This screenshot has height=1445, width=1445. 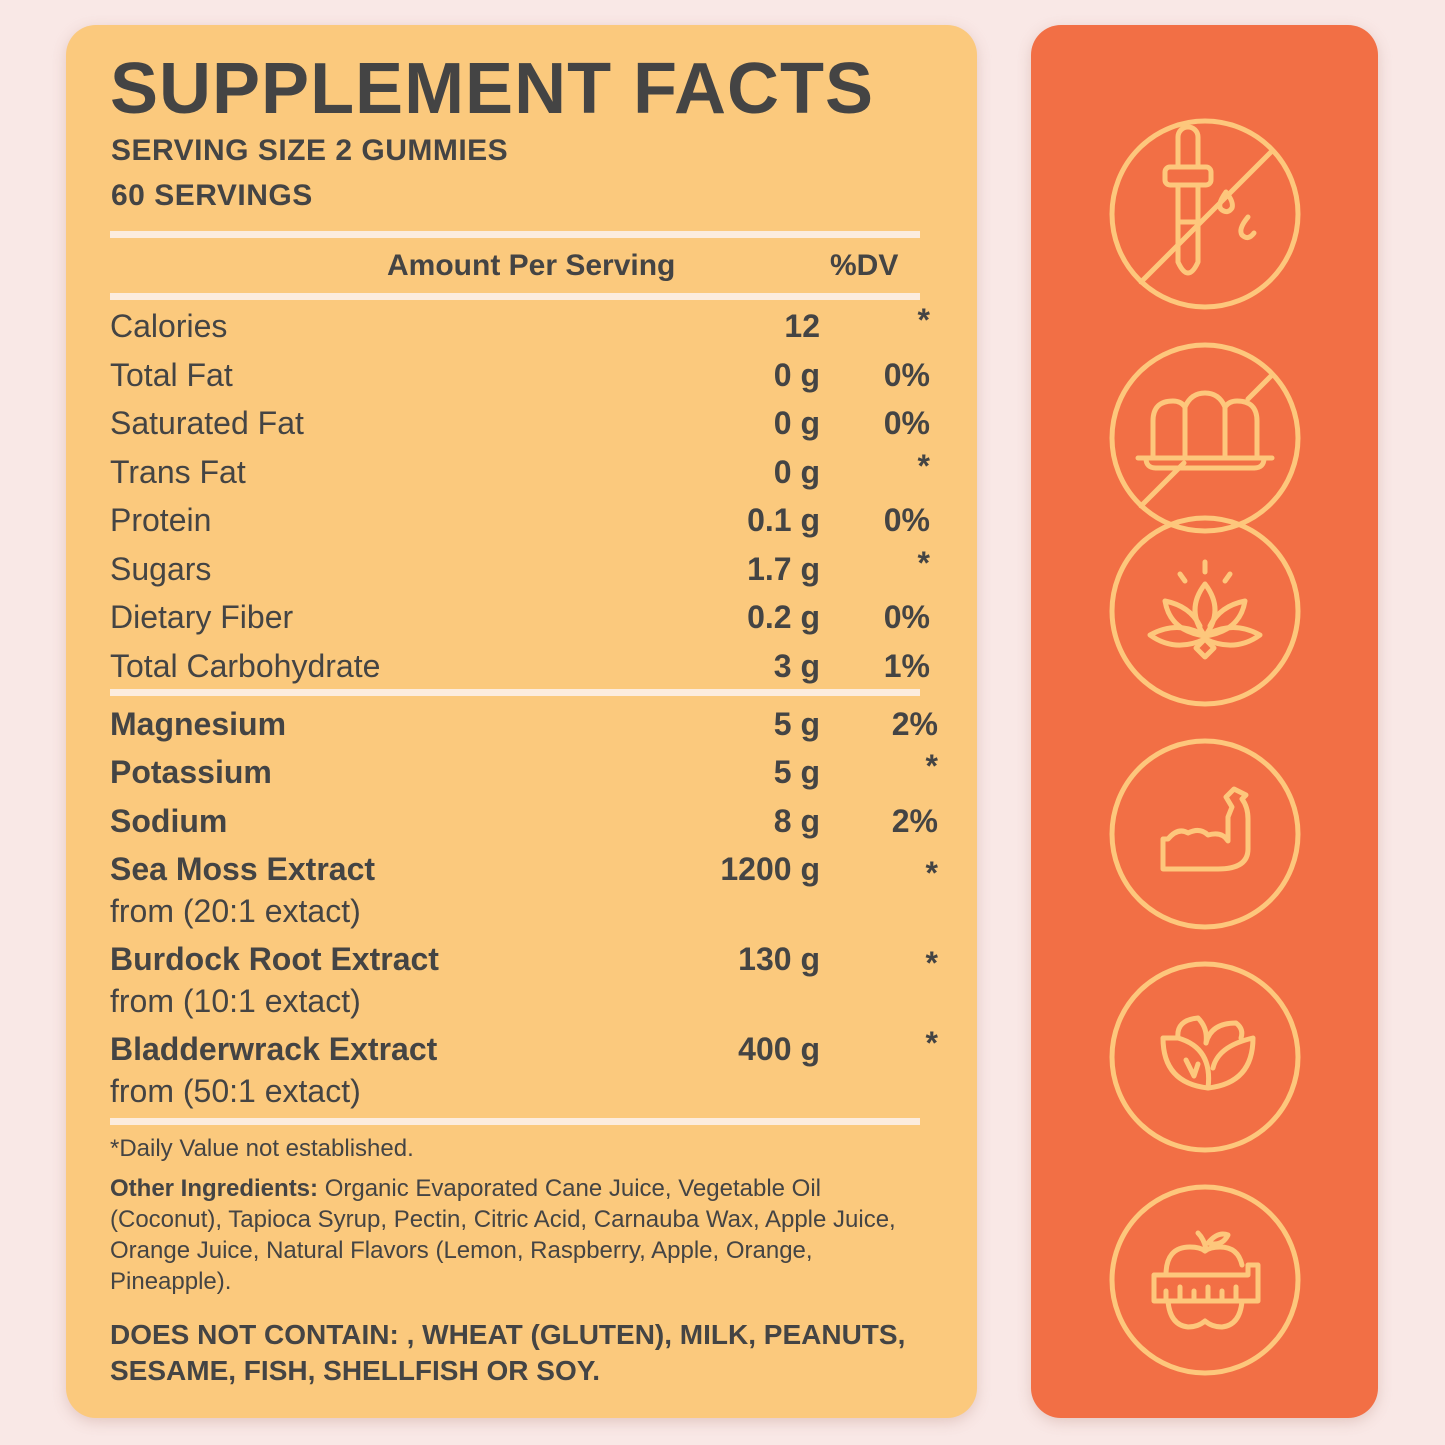 I want to click on nutrient-label: Dietary Fiber, so click(x=202, y=617).